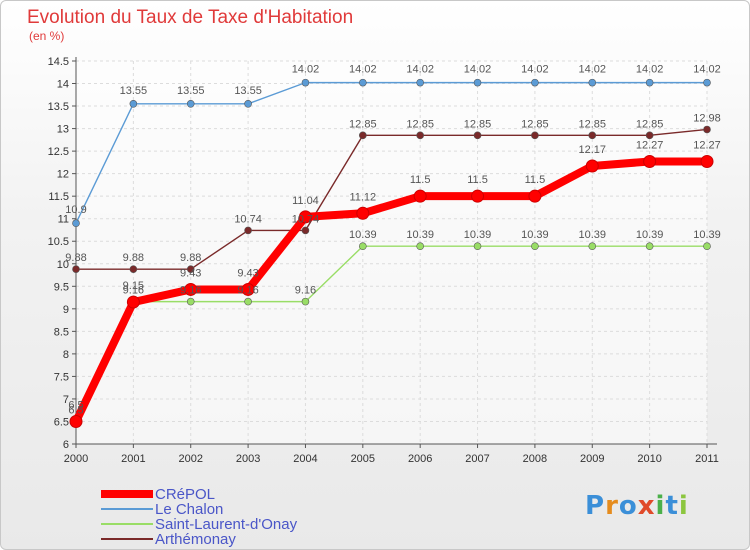  Describe the element at coordinates (221, 524) in the screenshot. I see `legend-item-saint-laurent: Saint-Laurent-d'Onay` at that location.